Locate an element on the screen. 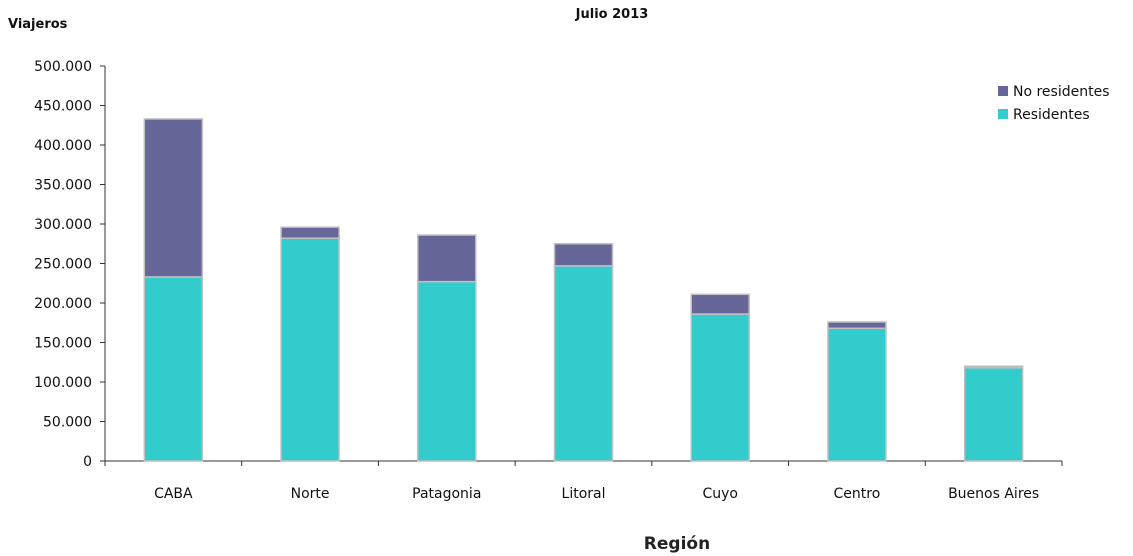 This screenshot has width=1133, height=556. y-tick-label: 350.000 is located at coordinates (63, 186).